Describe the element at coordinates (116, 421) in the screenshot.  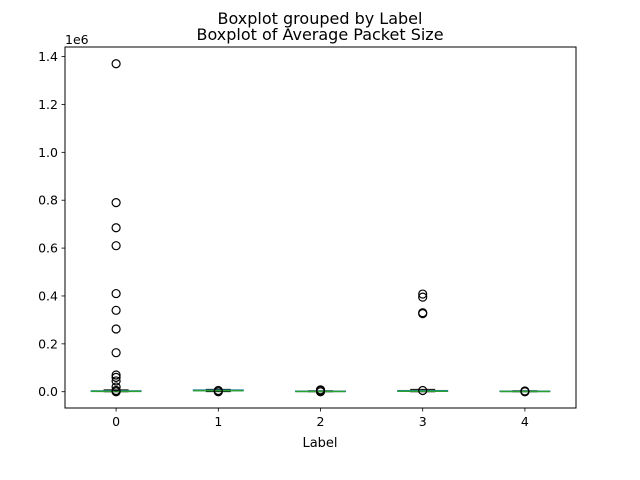
I see `x-tick-label: 0` at that location.